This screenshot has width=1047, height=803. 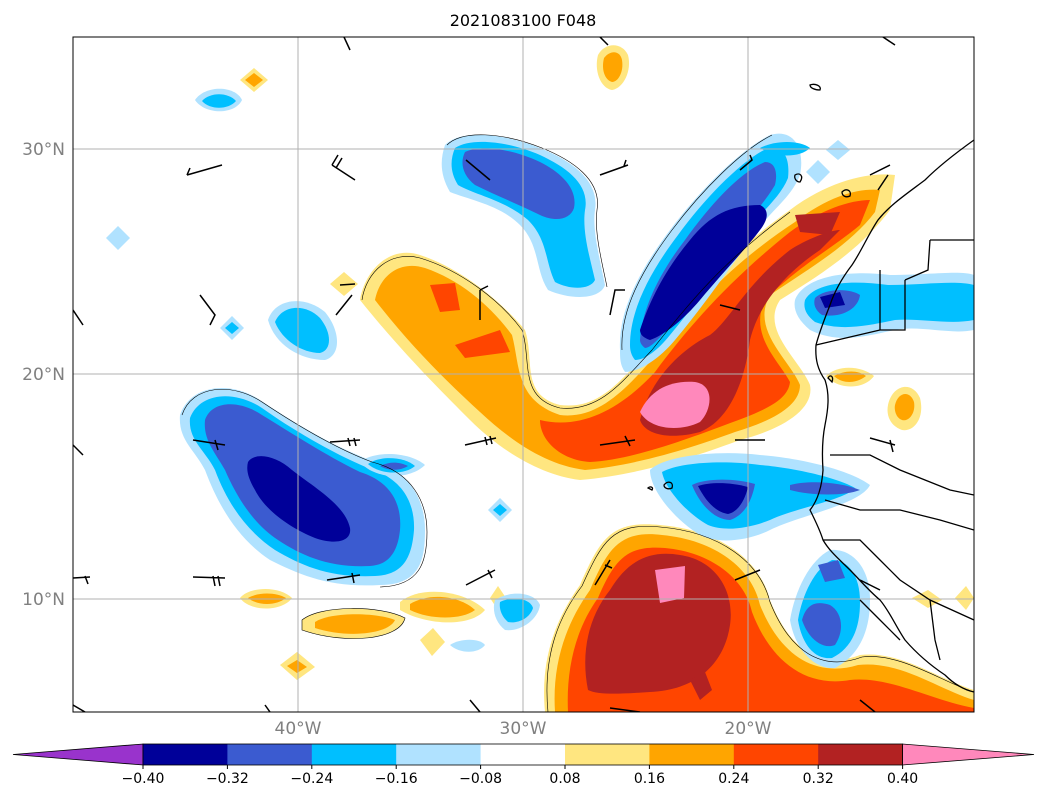 What do you see at coordinates (748, 729) in the screenshot?
I see `lon-label-20w: 20°W` at bounding box center [748, 729].